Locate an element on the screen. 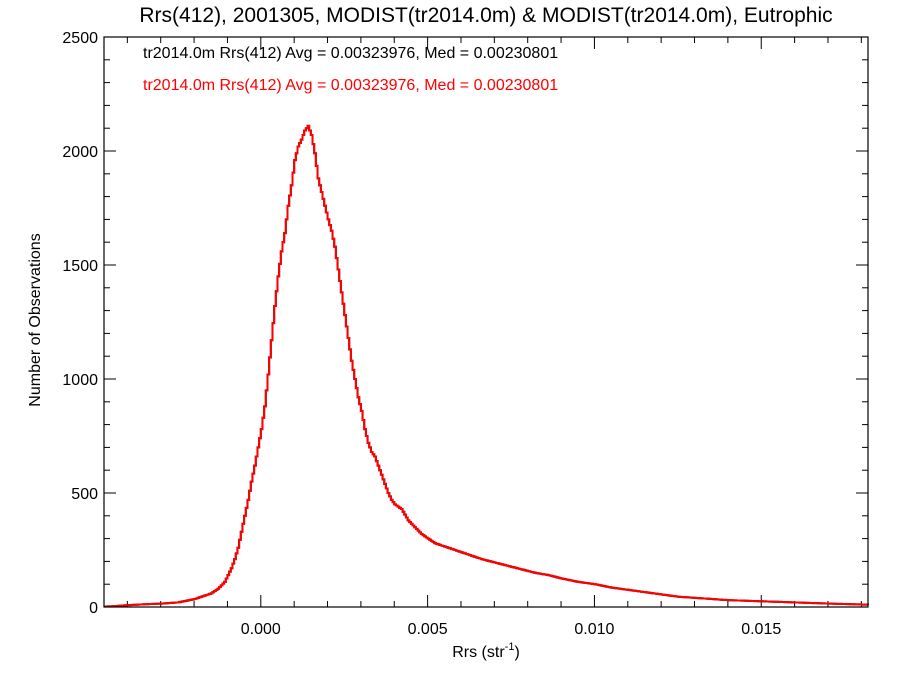 The width and height of the screenshot is (900, 675). y-tick-label: 2500 is located at coordinates (80, 38).